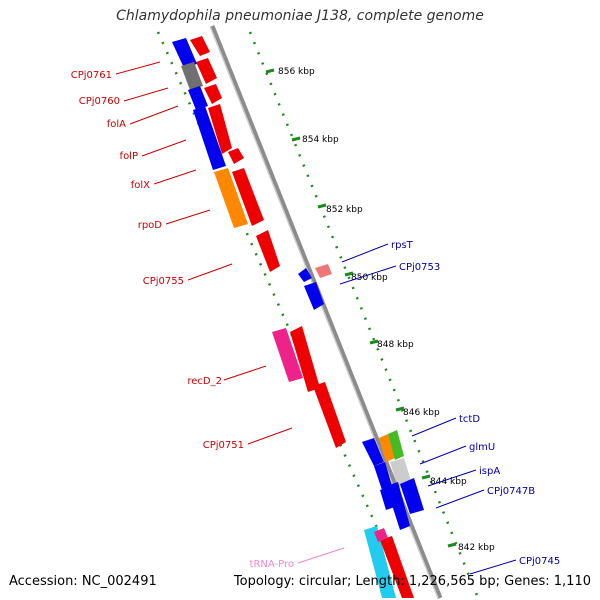  Describe the element at coordinates (163, 281) in the screenshot. I see `gene-label: CPj0755` at that location.